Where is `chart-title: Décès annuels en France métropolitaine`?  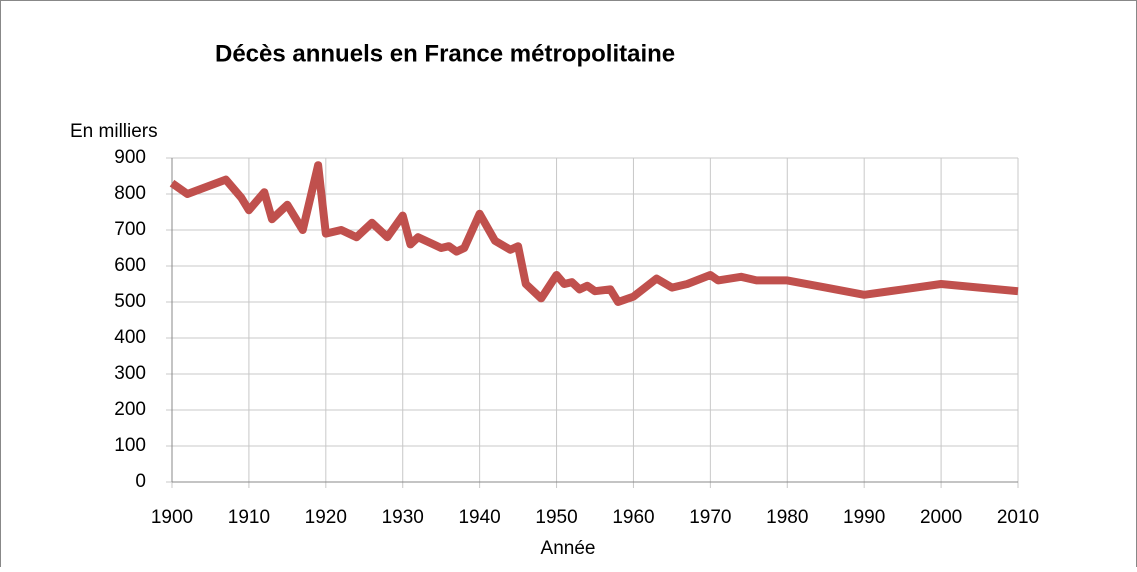
chart-title: Décès annuels en France métropolitaine is located at coordinates (445, 53).